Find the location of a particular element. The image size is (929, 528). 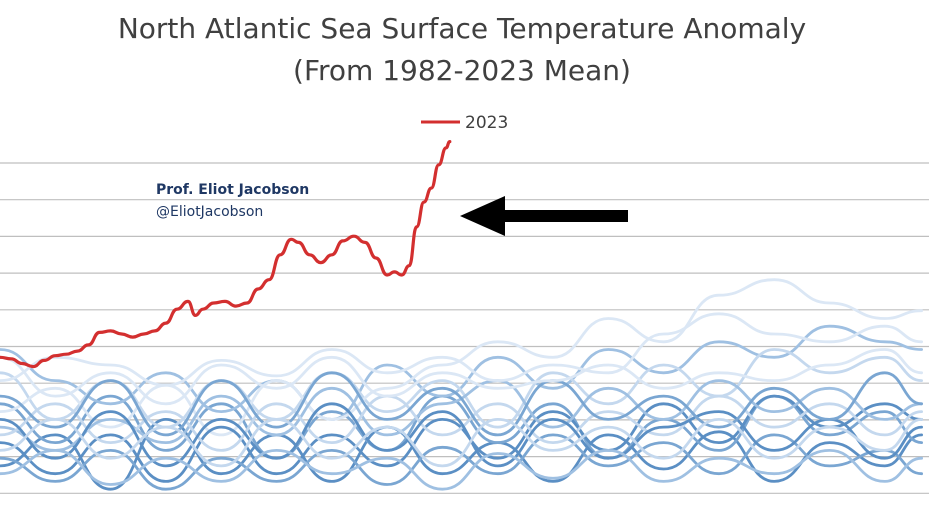

arrow-annotation is located at coordinates (544, 216).